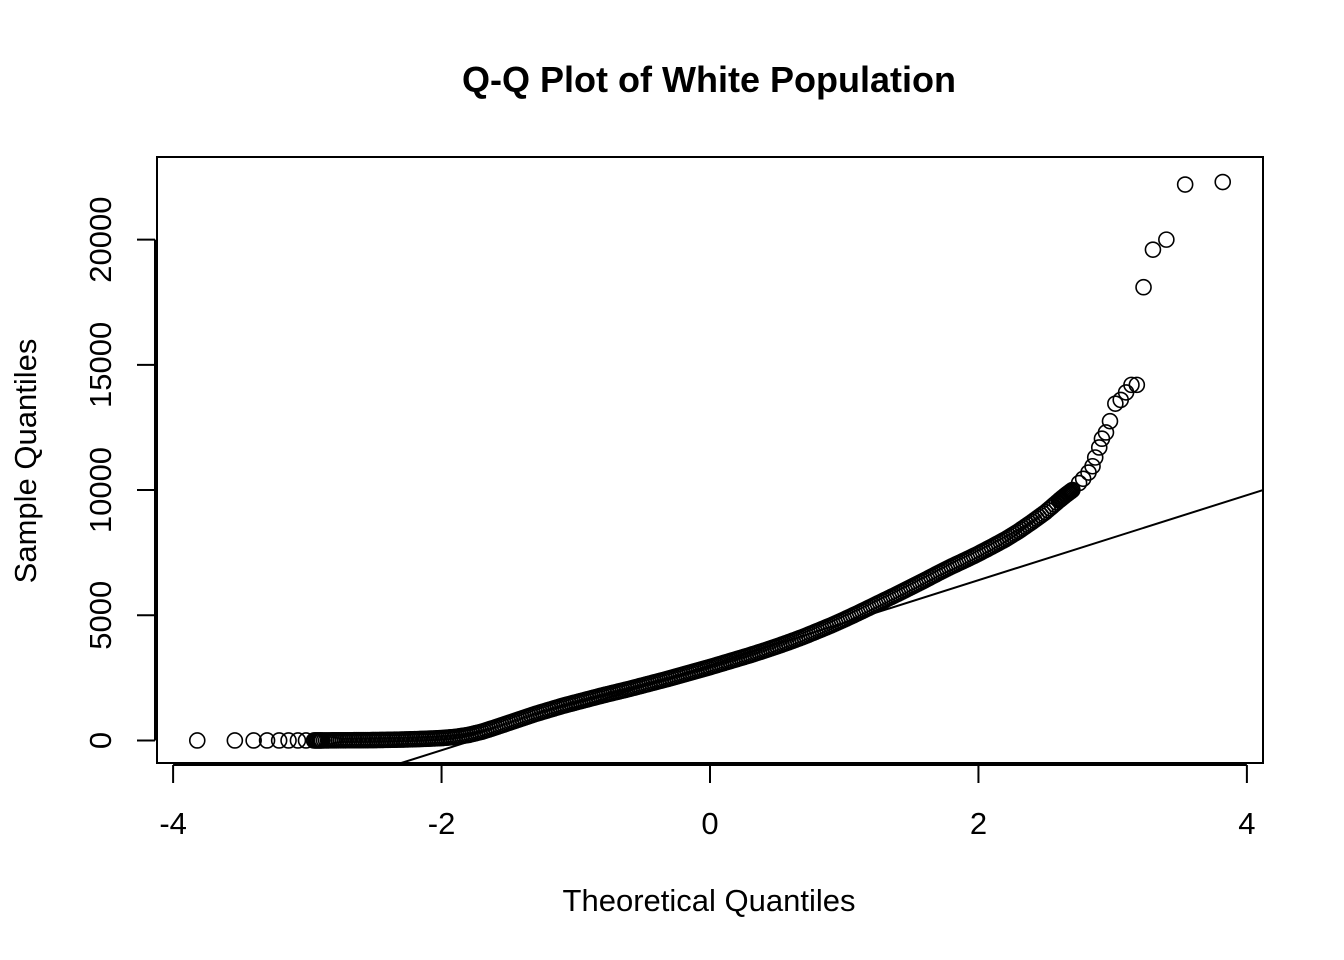 The image size is (1344, 960). Describe the element at coordinates (100, 240) in the screenshot. I see `y-tick-label: 20000` at that location.